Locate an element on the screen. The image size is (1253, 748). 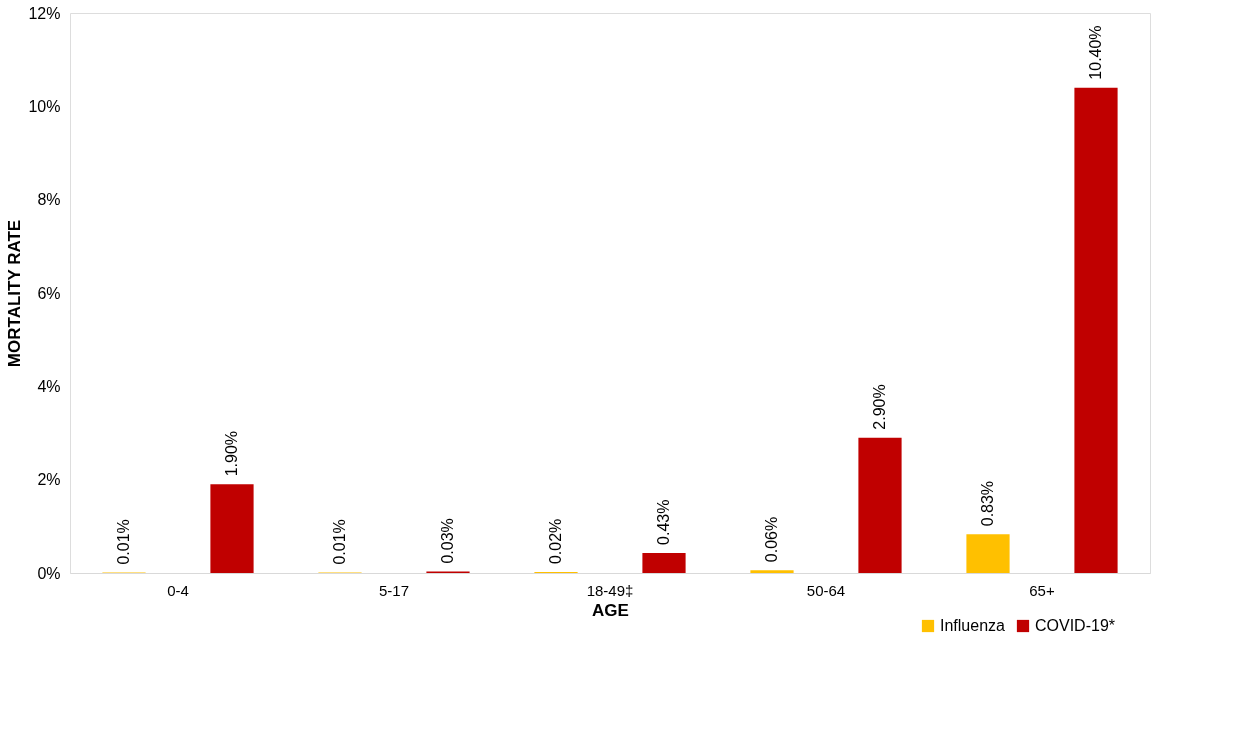
x-tick-label: 18-49‡ is located at coordinates (610, 590).